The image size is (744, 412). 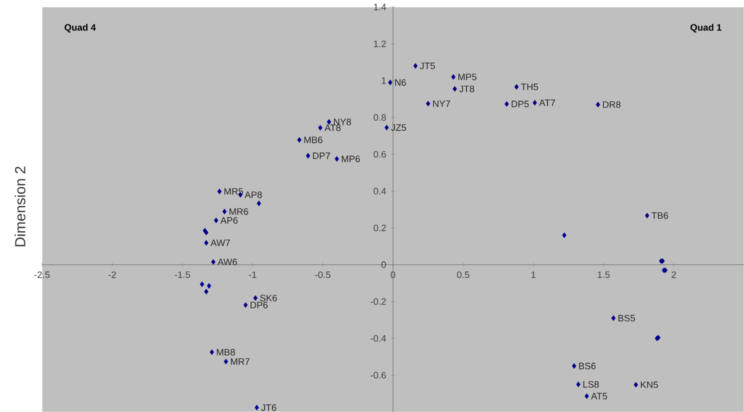 What do you see at coordinates (427, 66) in the screenshot?
I see `annotation: JT5` at bounding box center [427, 66].